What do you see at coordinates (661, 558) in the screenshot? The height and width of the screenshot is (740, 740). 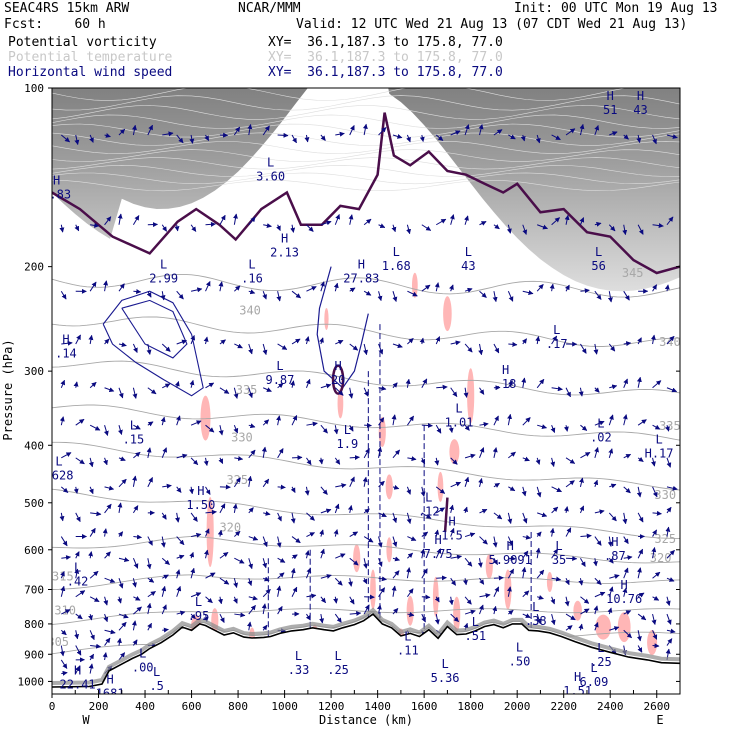 I see `isentrope-label: 320` at bounding box center [661, 558].